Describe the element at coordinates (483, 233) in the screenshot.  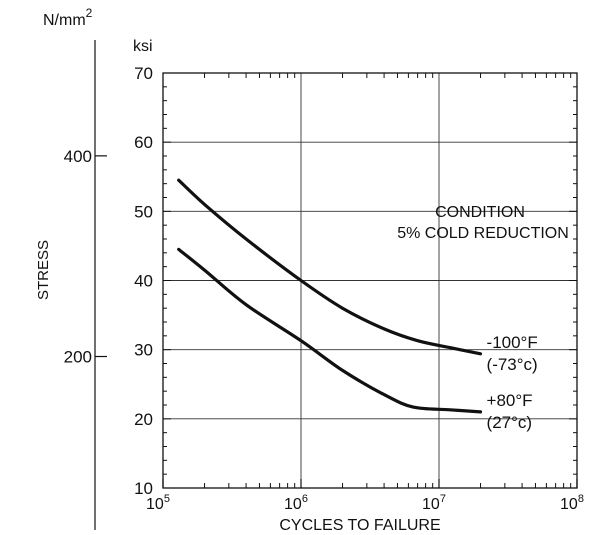
I see `annotation-cold-reduction: 5% COLD REDUCTION` at that location.